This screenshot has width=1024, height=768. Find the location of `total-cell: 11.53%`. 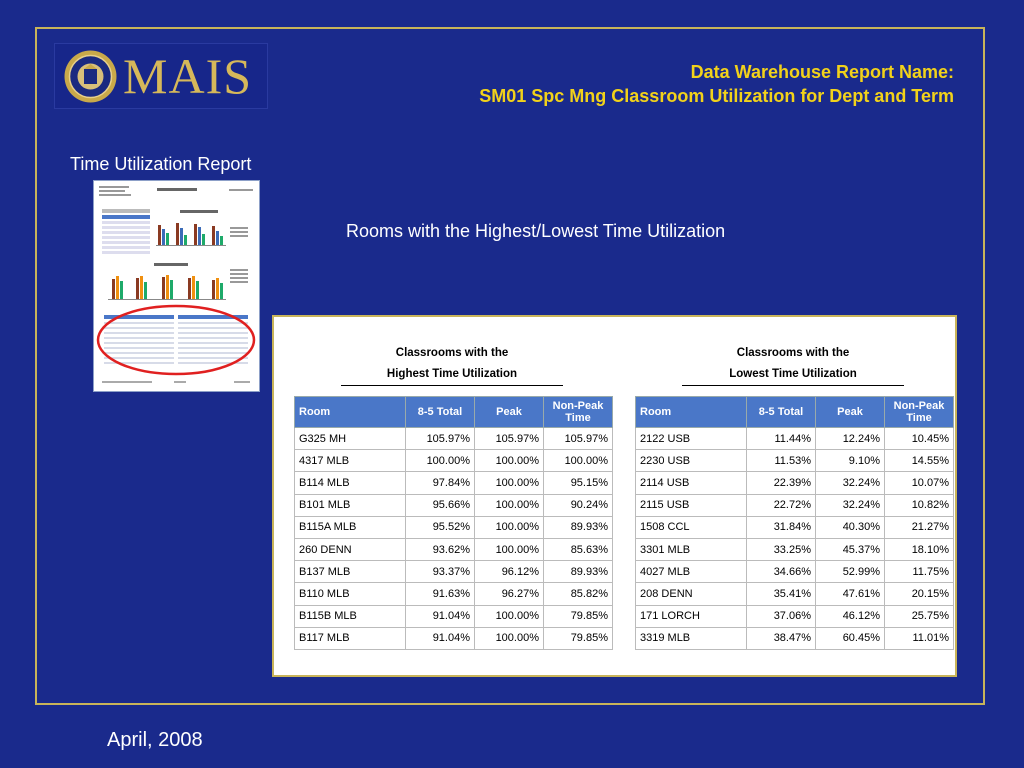

total-cell: 11.53% is located at coordinates (781, 461).